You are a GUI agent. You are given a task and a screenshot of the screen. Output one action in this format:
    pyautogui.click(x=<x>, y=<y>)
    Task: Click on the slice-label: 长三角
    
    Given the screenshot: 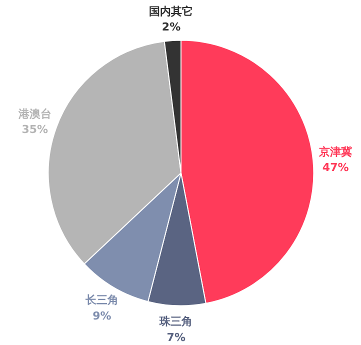 What is the action you would take?
    pyautogui.click(x=101, y=300)
    